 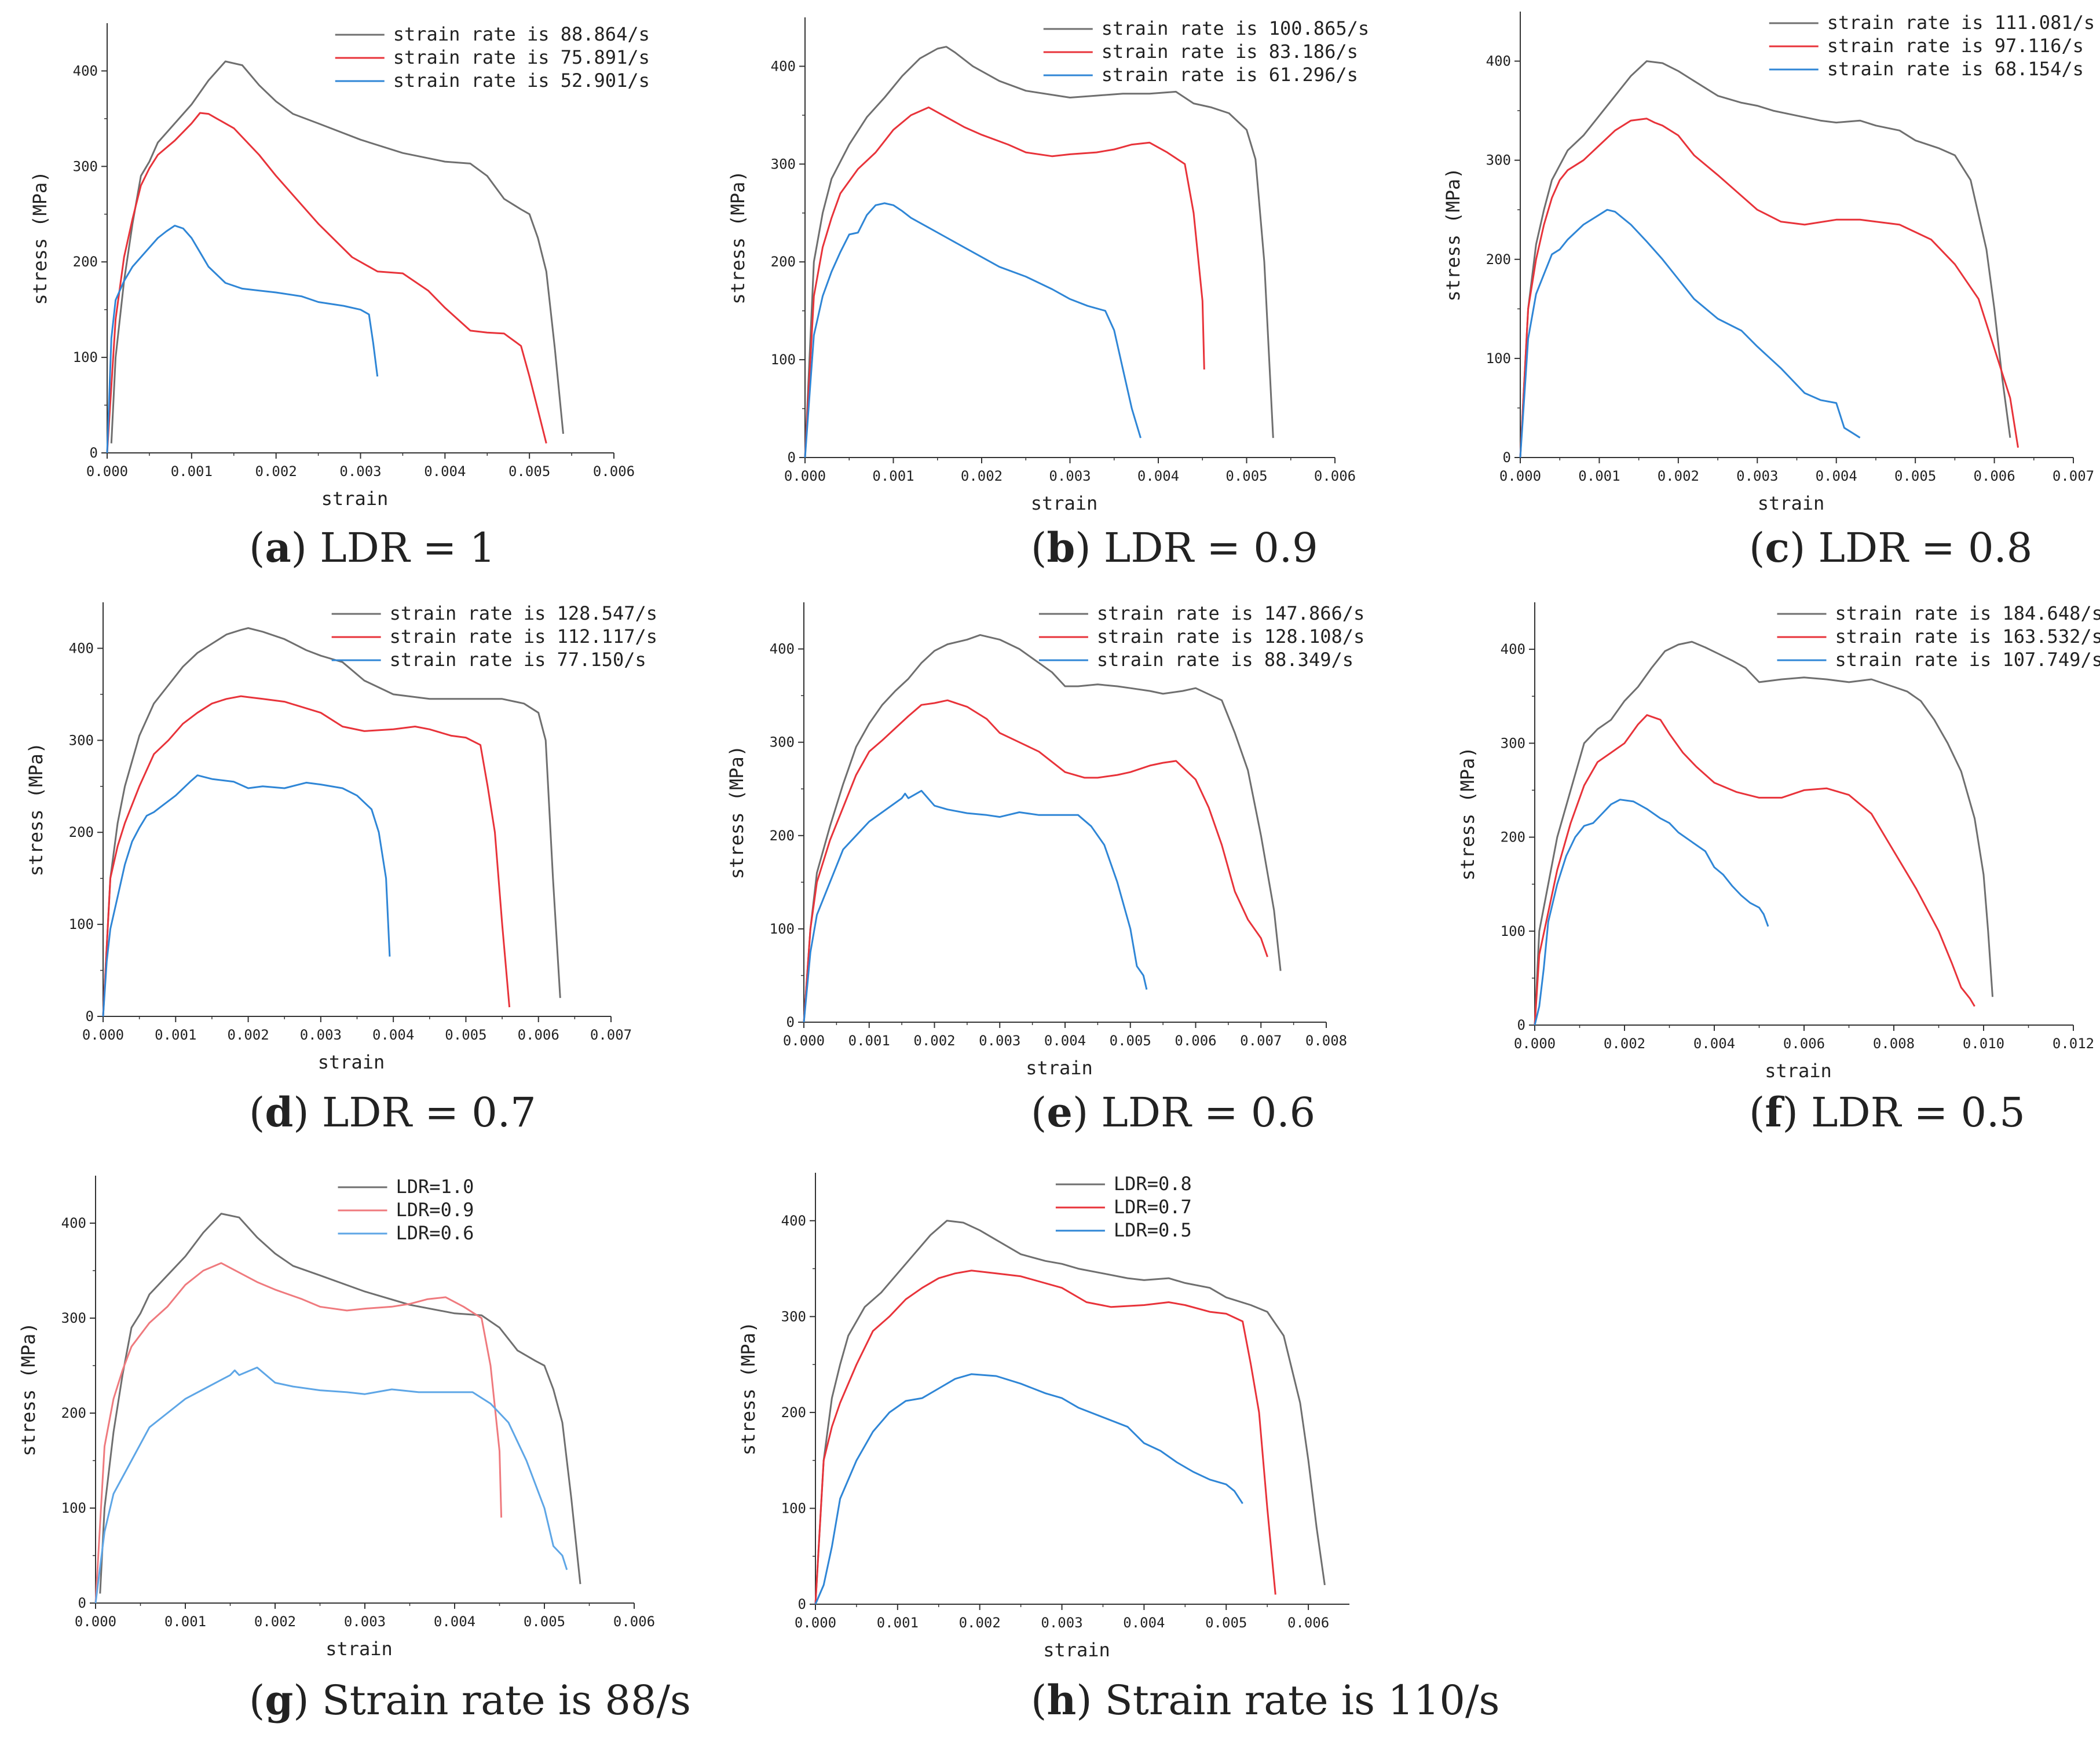 What do you see at coordinates (1967, 636) in the screenshot?
I see `legend-label: strain rate is 163.532/s` at bounding box center [1967, 636].